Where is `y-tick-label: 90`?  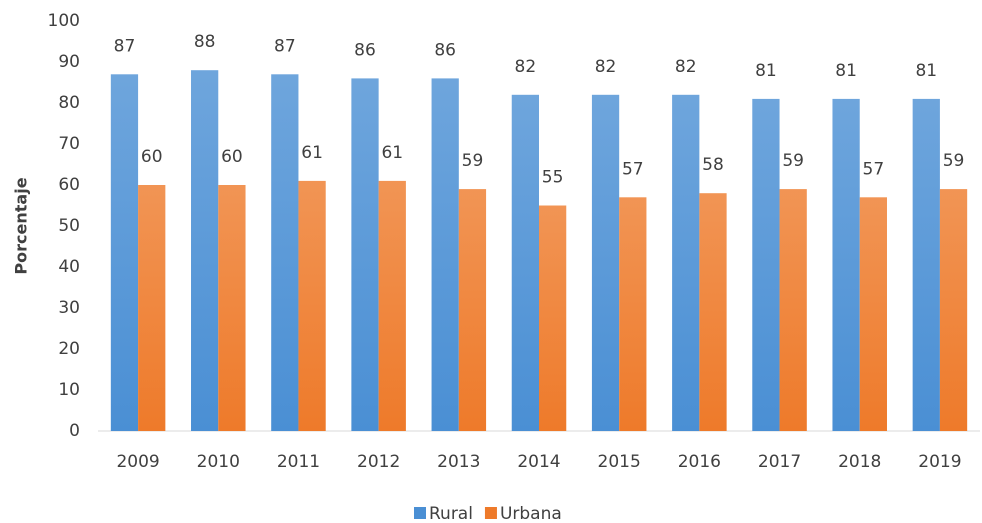
y-tick-label: 90 is located at coordinates (69, 62).